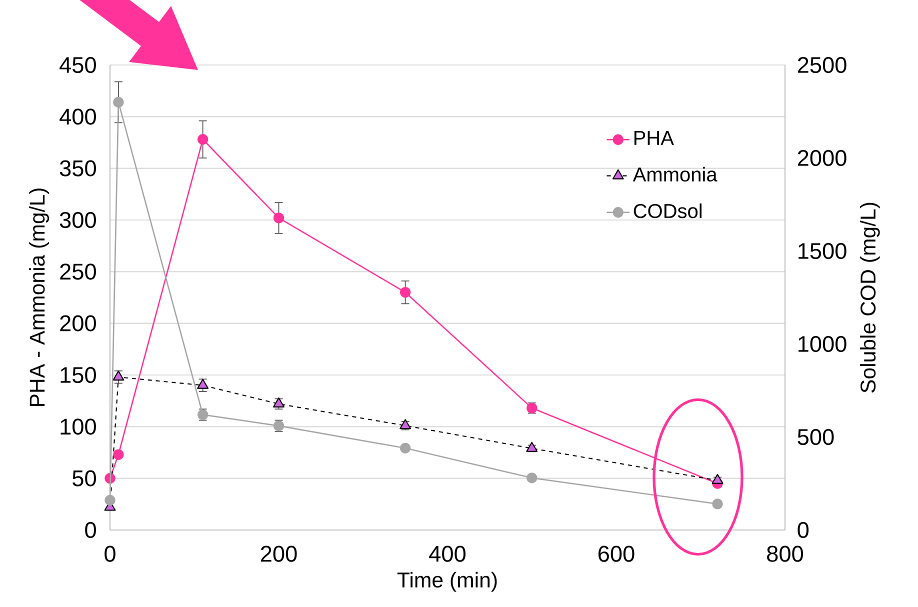  What do you see at coordinates (447, 582) in the screenshot?
I see `x-axis-title: Time (min)` at bounding box center [447, 582].